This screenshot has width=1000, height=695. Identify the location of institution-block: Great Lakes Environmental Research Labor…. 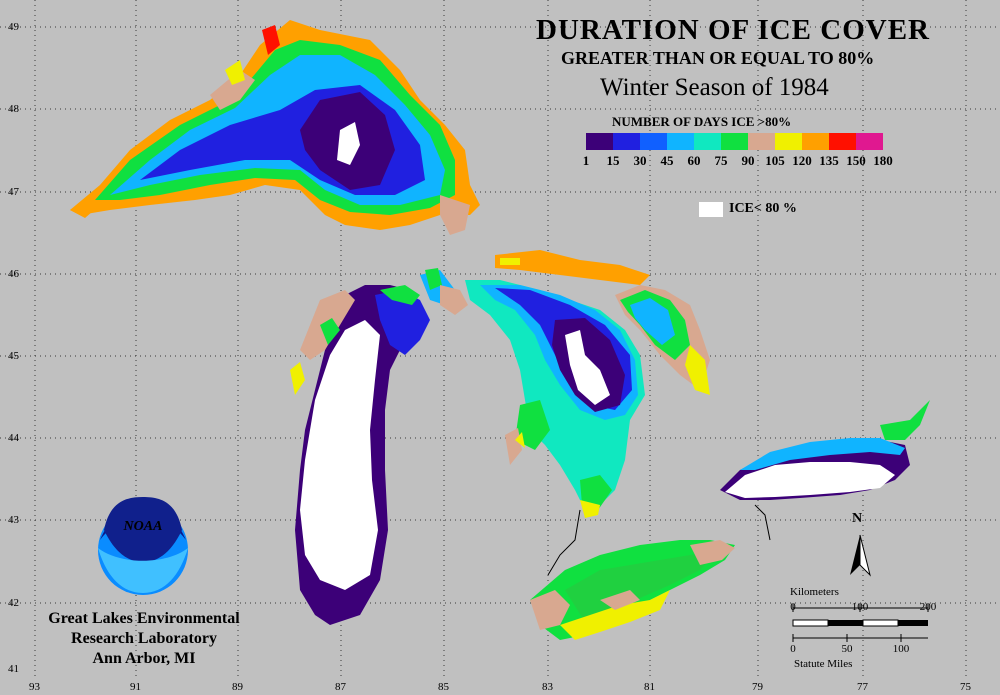
(144, 639).